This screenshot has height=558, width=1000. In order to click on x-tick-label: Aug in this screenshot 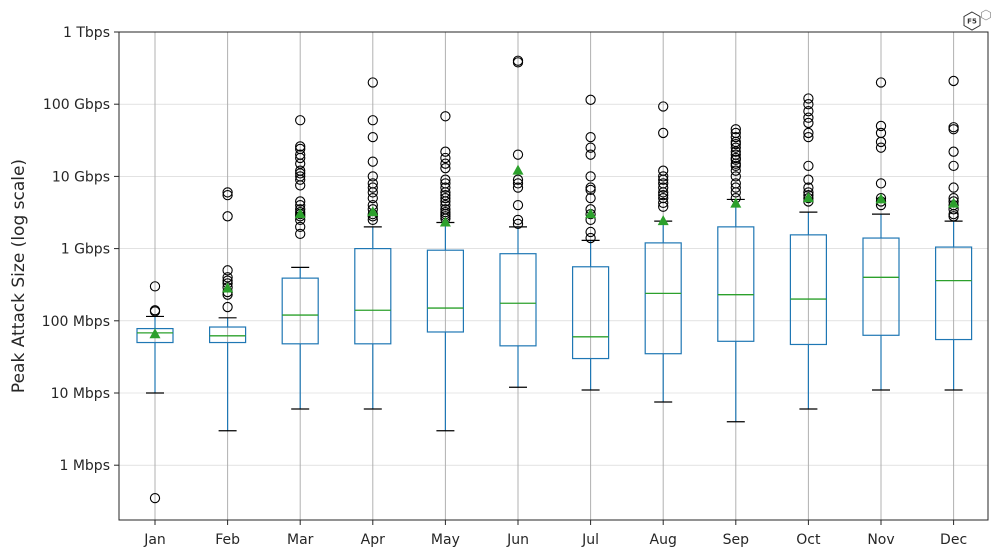, I will do `click(663, 540)`.